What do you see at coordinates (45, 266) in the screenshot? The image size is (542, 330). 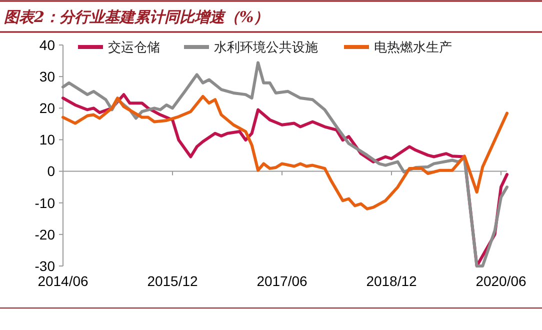 I see `y-tick-label: -30` at bounding box center [45, 266].